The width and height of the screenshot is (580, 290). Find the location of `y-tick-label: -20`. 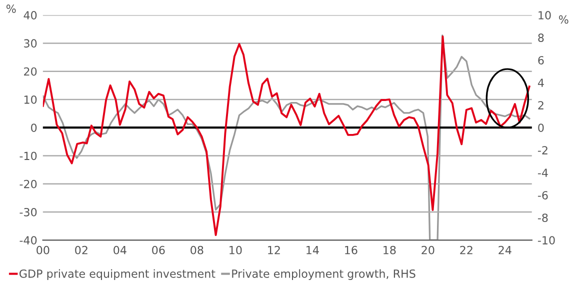

y-tick-label: -20 is located at coordinates (28, 184).